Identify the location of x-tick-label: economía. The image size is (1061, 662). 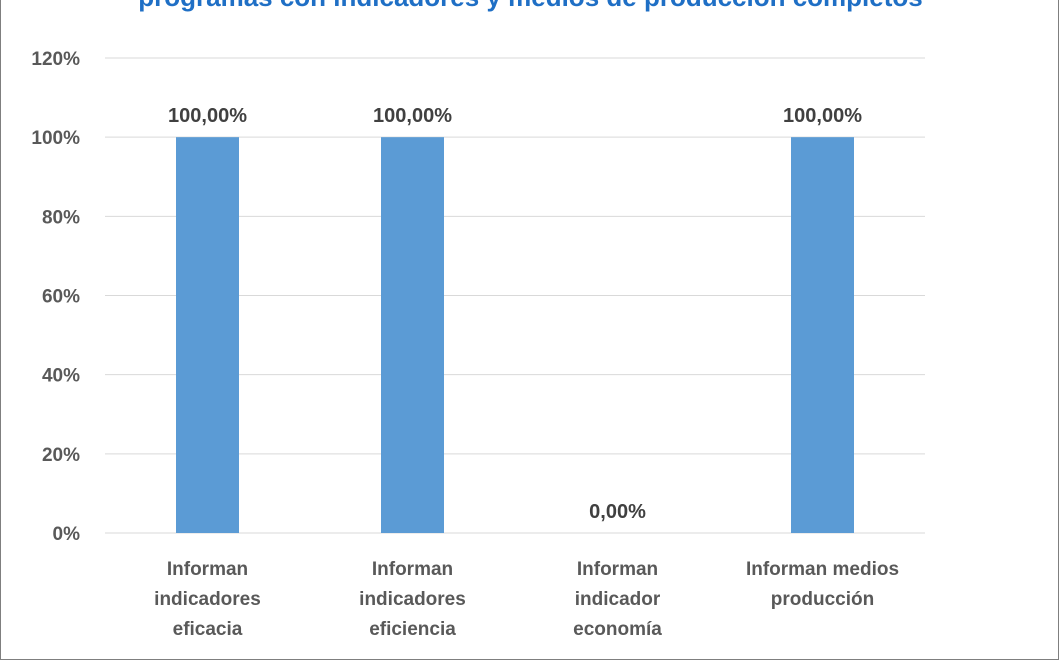
(617, 629).